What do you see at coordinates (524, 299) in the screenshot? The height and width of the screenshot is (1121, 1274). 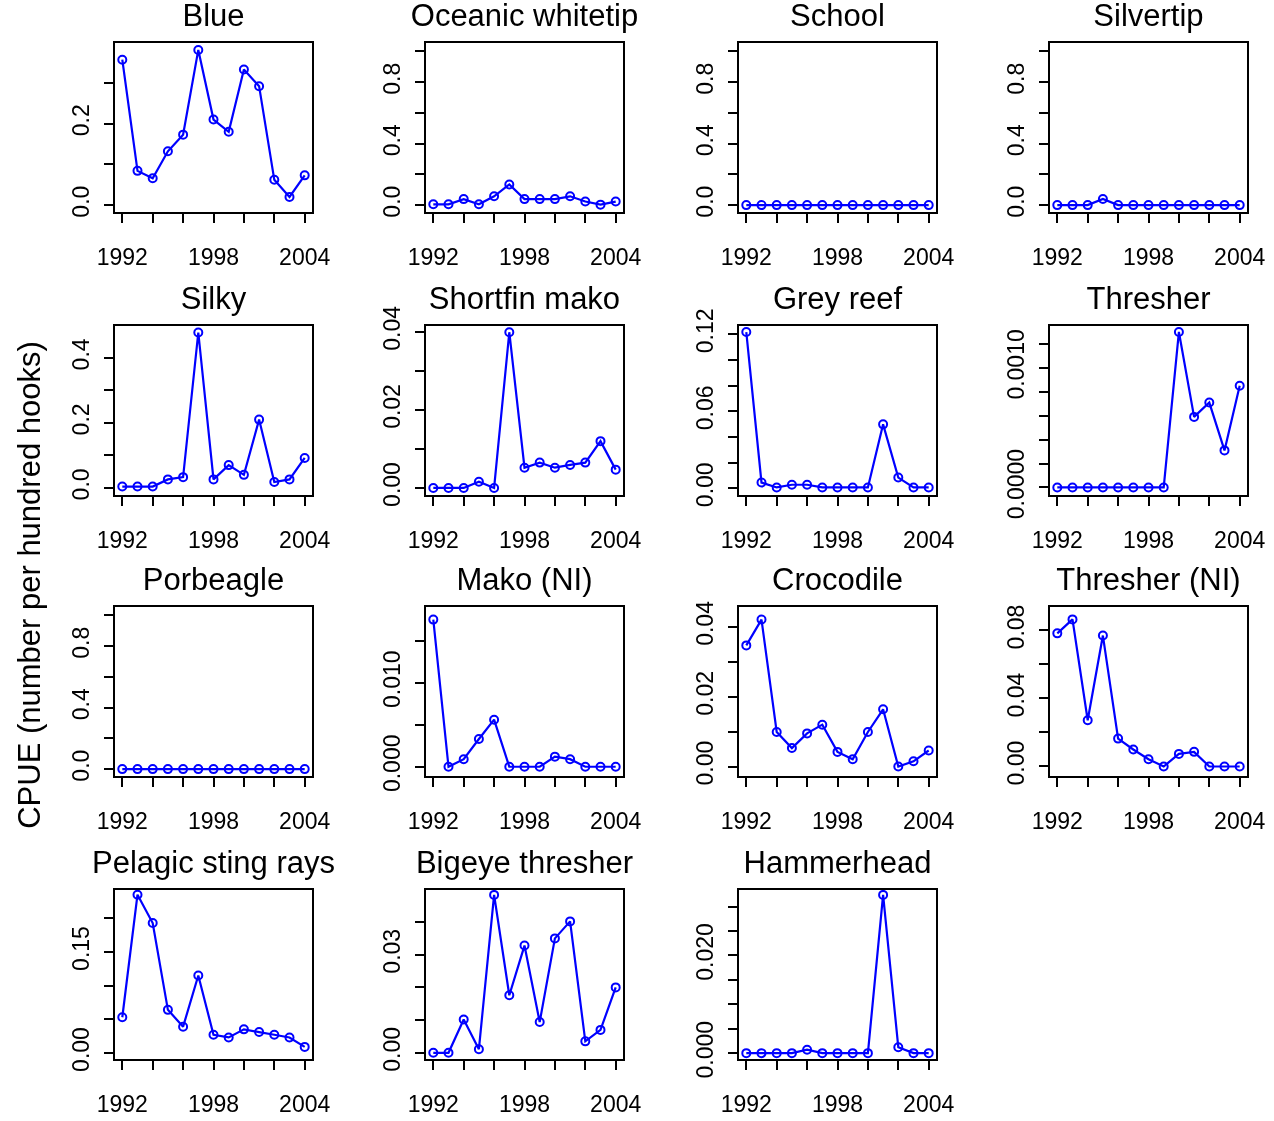 I see `chart-title: Shortfin mako` at bounding box center [524, 299].